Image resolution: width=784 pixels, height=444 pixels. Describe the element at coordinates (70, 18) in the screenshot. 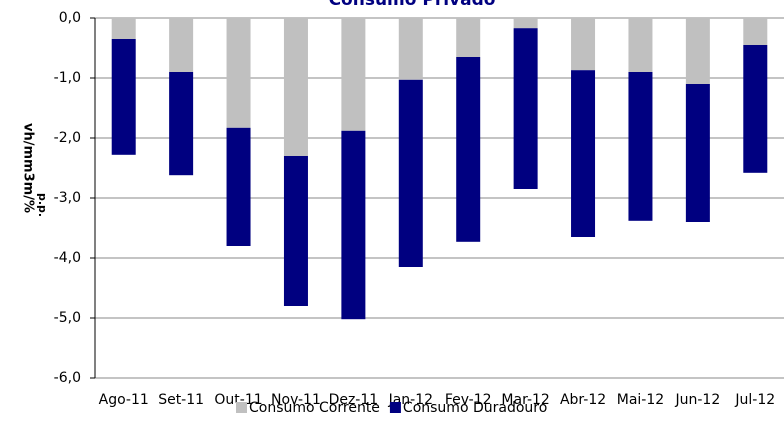

I see `y-tick-label: 0,0` at that location.